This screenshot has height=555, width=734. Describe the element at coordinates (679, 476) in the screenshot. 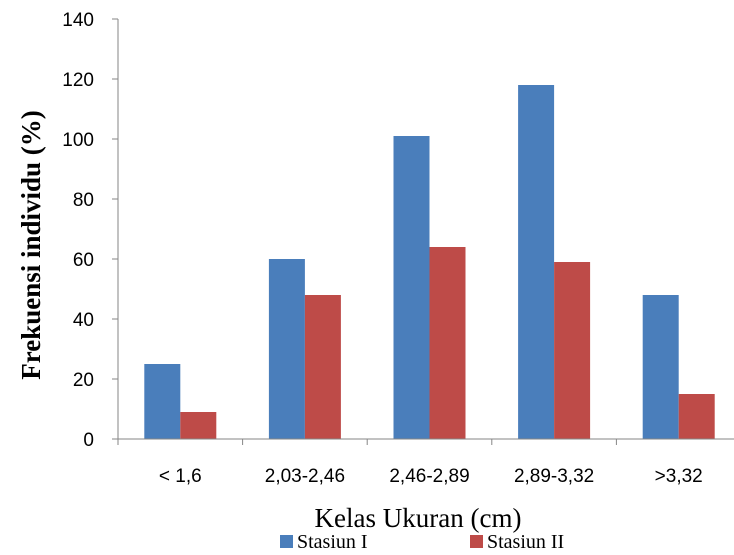

I see `x-tick-label: >3,32` at that location.